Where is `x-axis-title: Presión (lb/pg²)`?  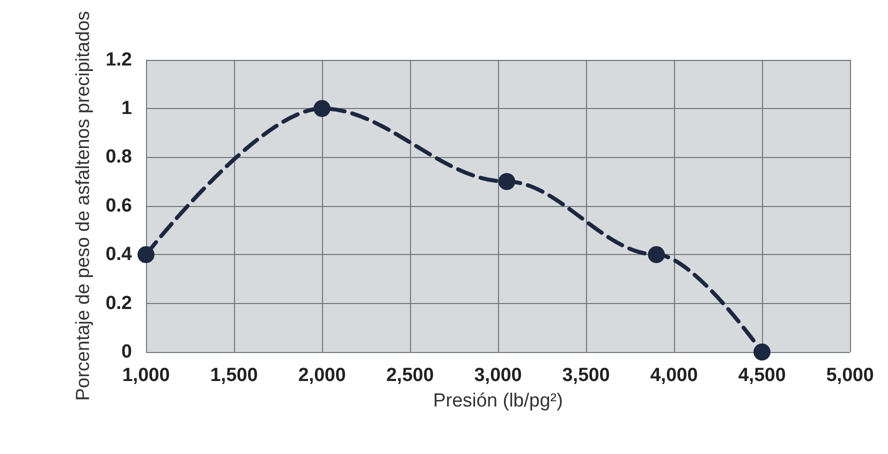
x-axis-title: Presión (lb/pg²) is located at coordinates (498, 401).